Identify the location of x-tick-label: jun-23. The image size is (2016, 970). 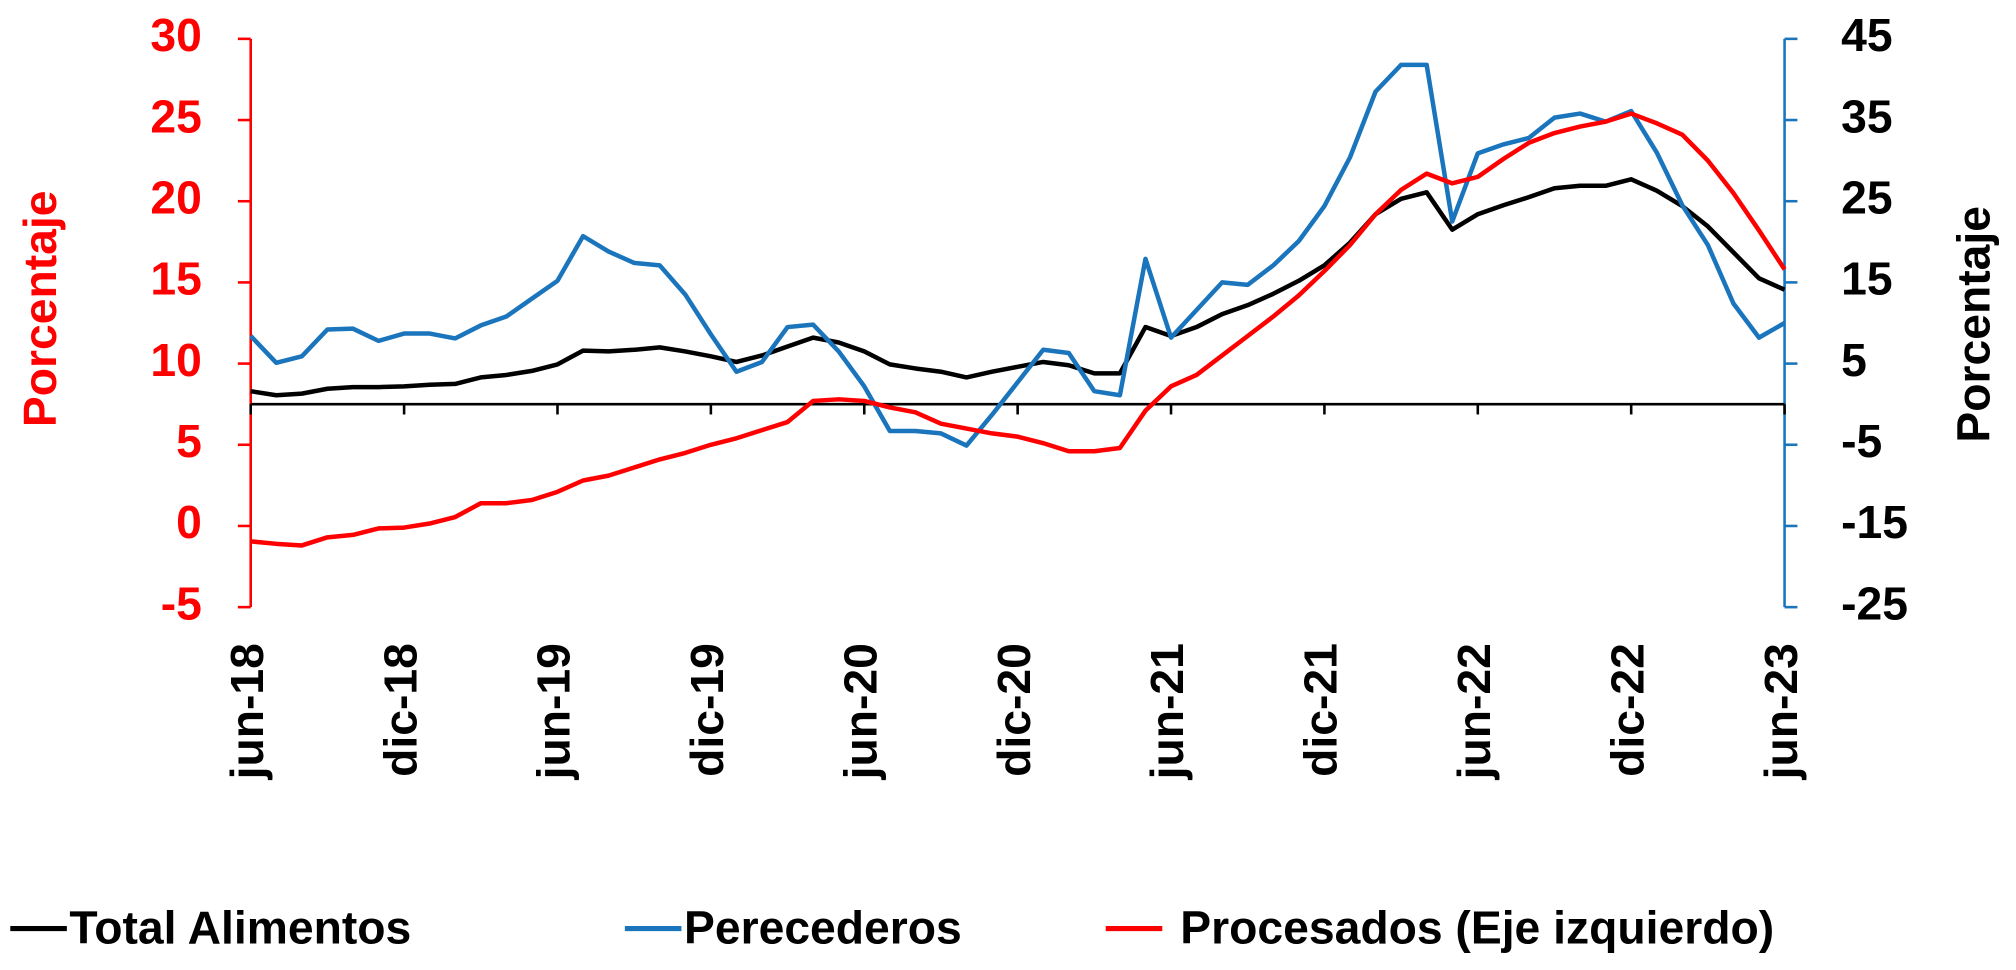
(1781, 711).